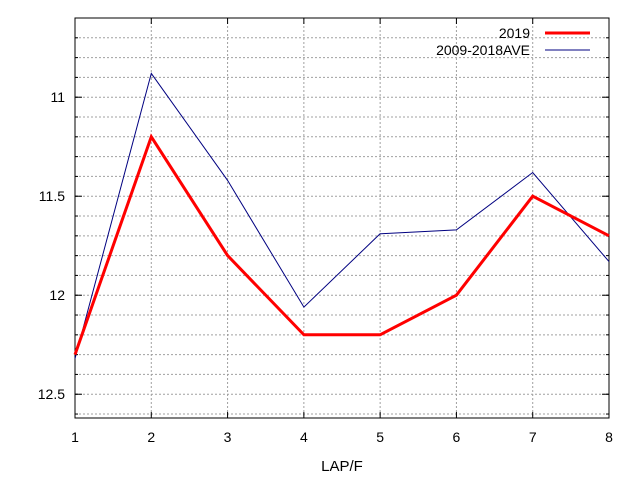  What do you see at coordinates (51, 394) in the screenshot?
I see `y-tick-label: 12.5` at bounding box center [51, 394].